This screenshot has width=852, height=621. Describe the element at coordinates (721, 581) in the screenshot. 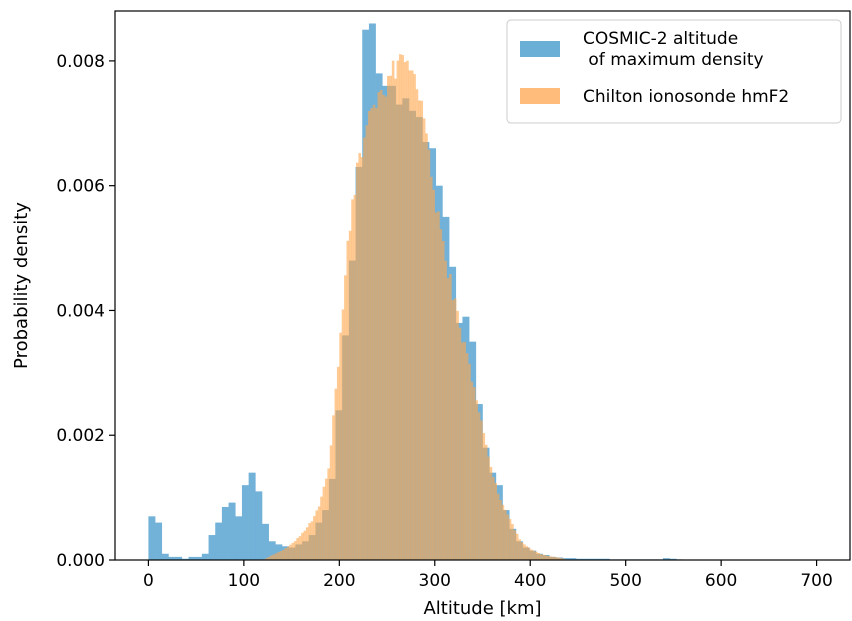

I see `x-tick-label: 600` at that location.